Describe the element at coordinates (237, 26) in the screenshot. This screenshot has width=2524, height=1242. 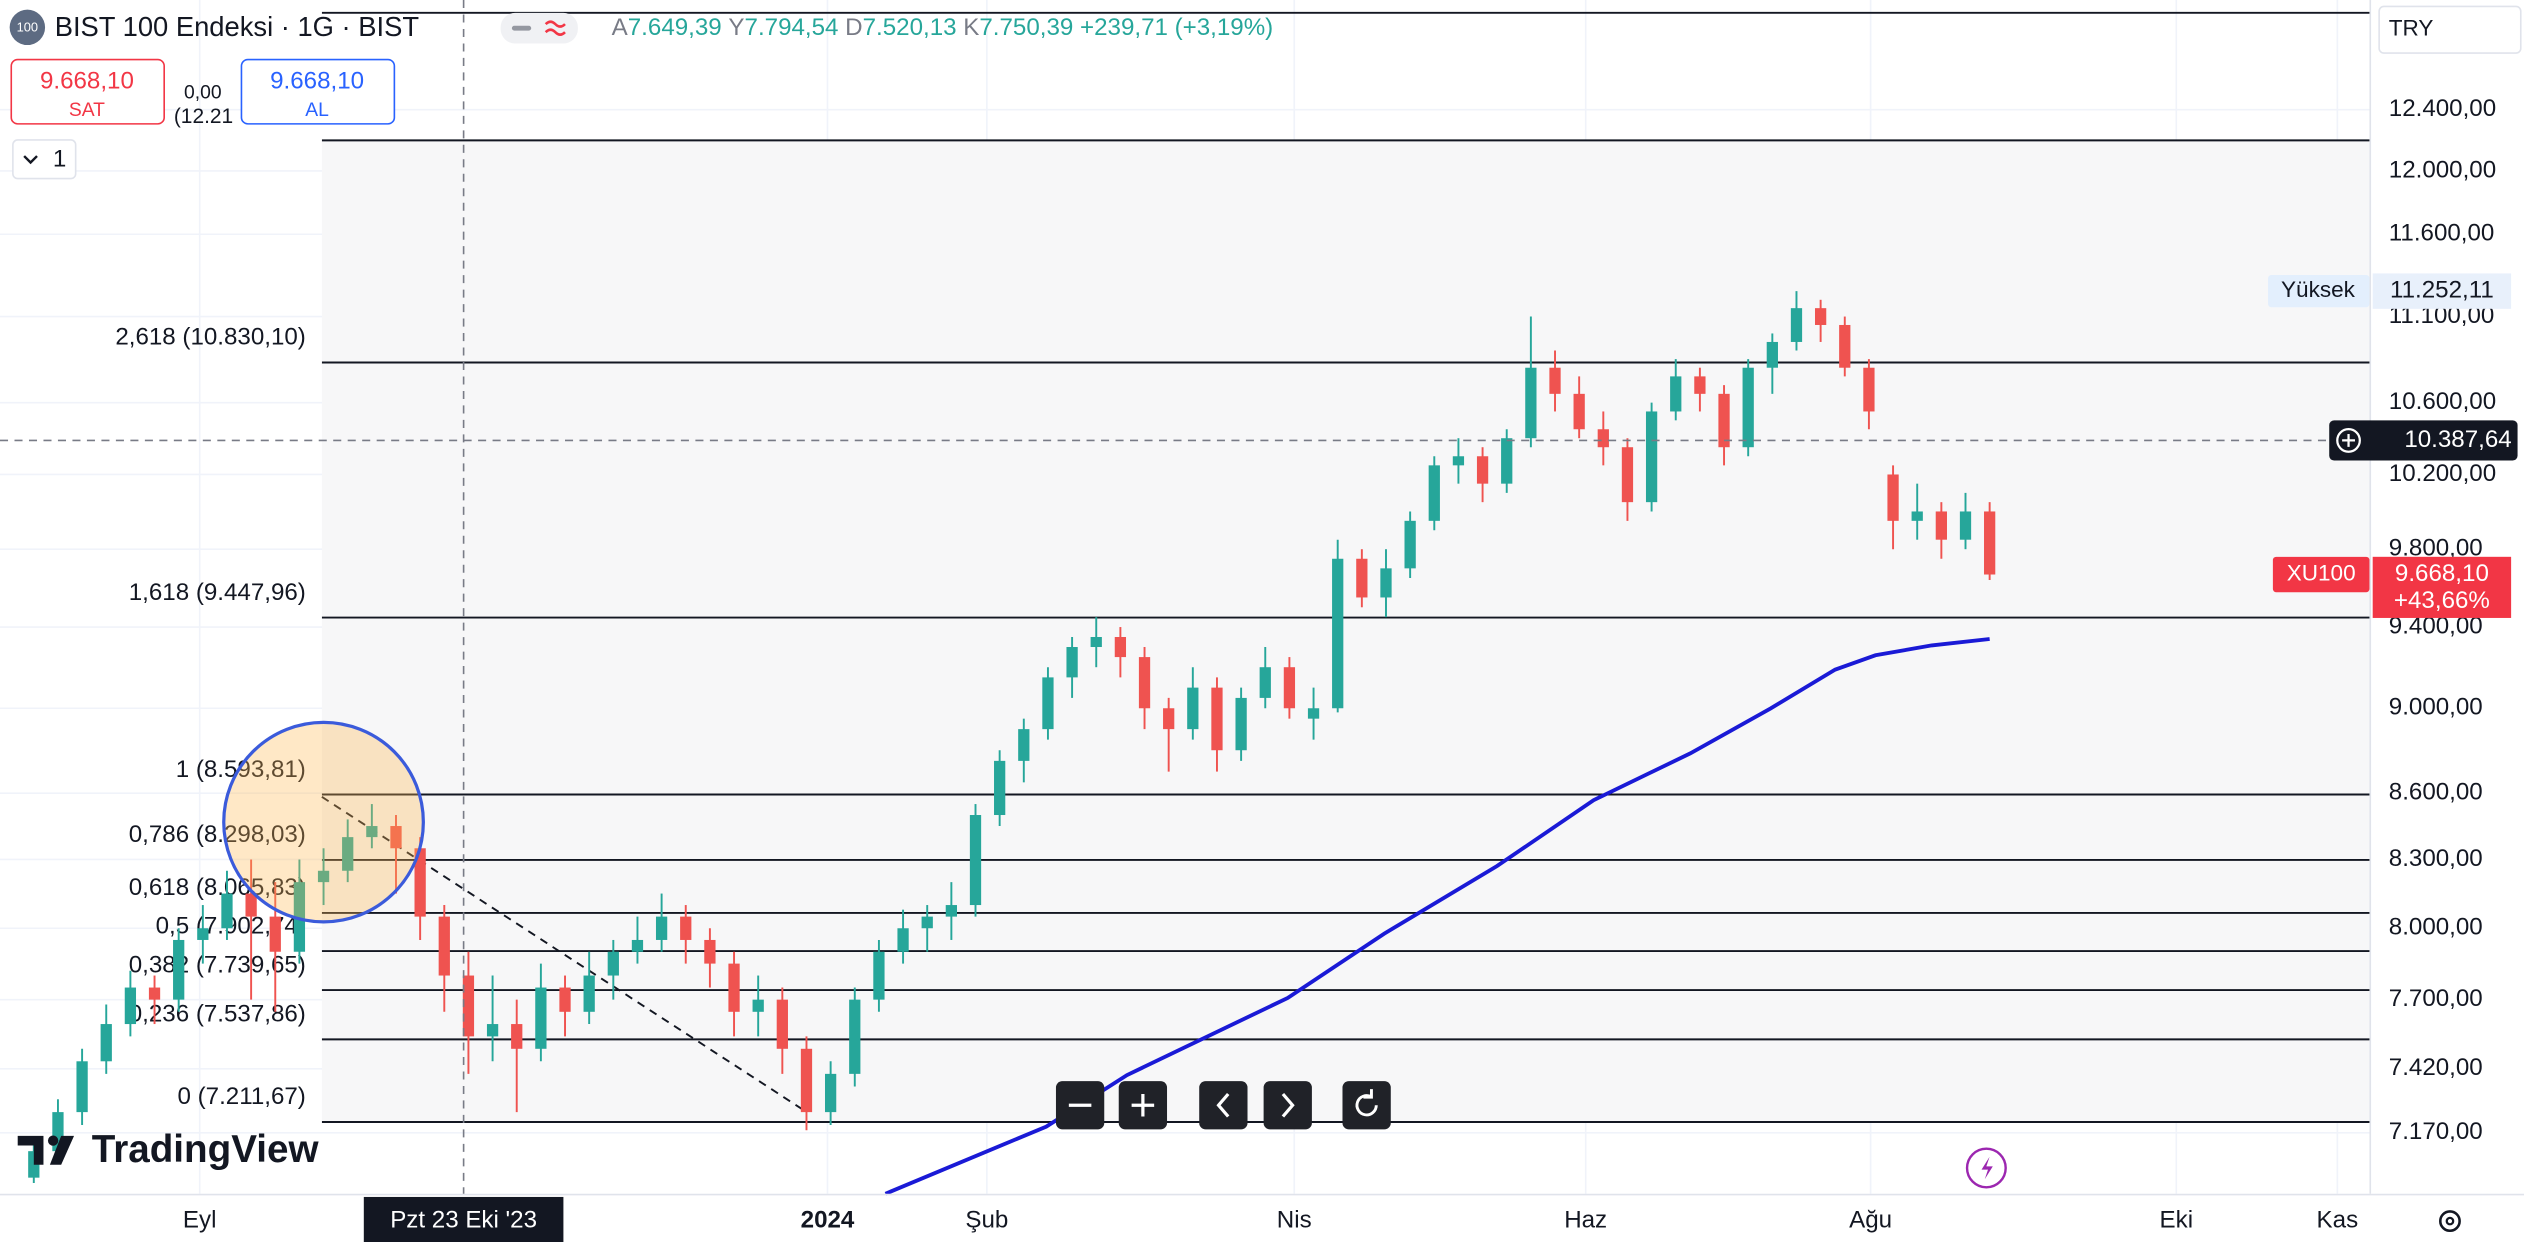
I see `symbol-title: BIST 100 Endeksi · 1G · BIST` at that location.